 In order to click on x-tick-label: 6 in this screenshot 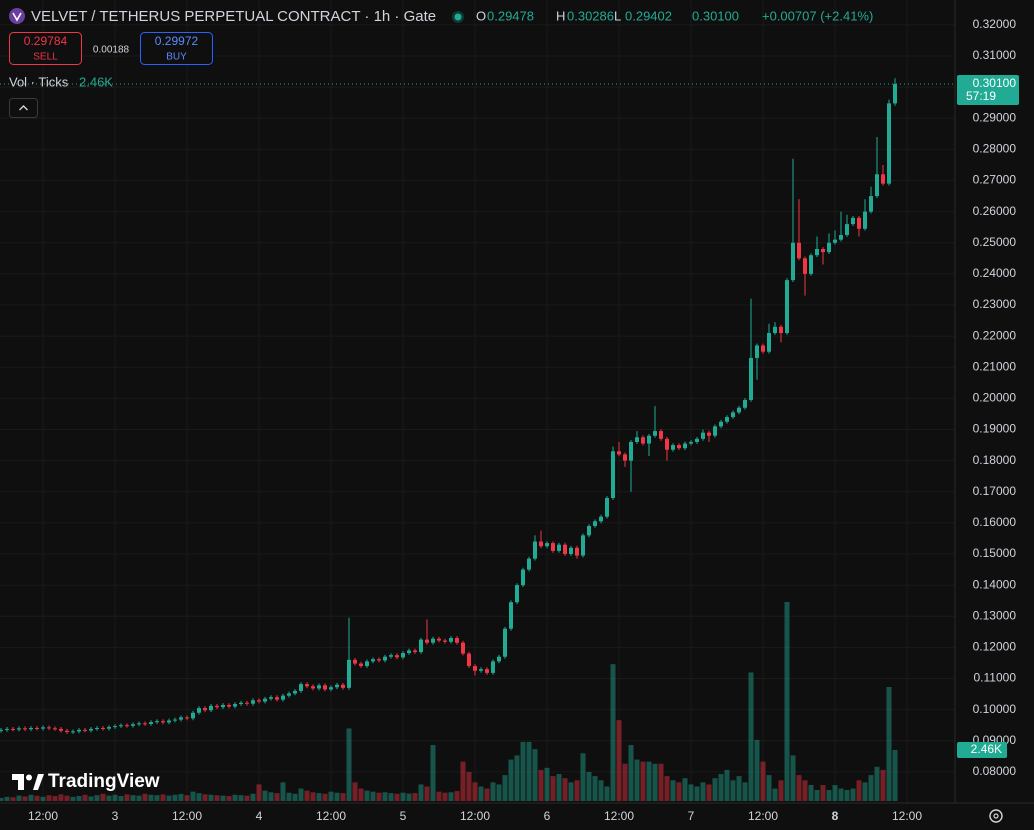, I will do `click(547, 816)`.